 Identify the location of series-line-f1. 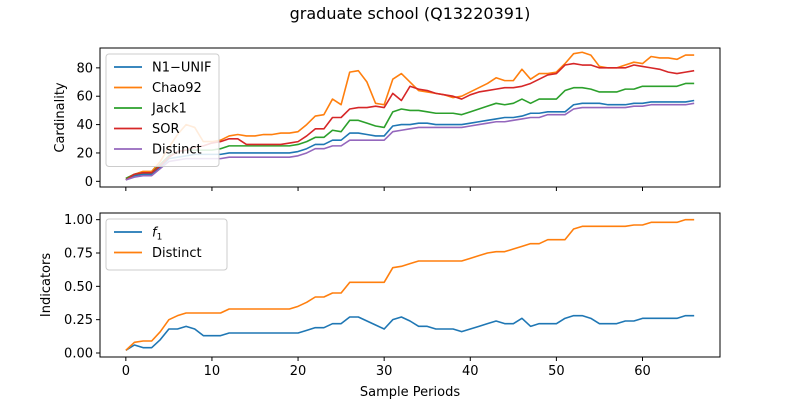
(410, 333).